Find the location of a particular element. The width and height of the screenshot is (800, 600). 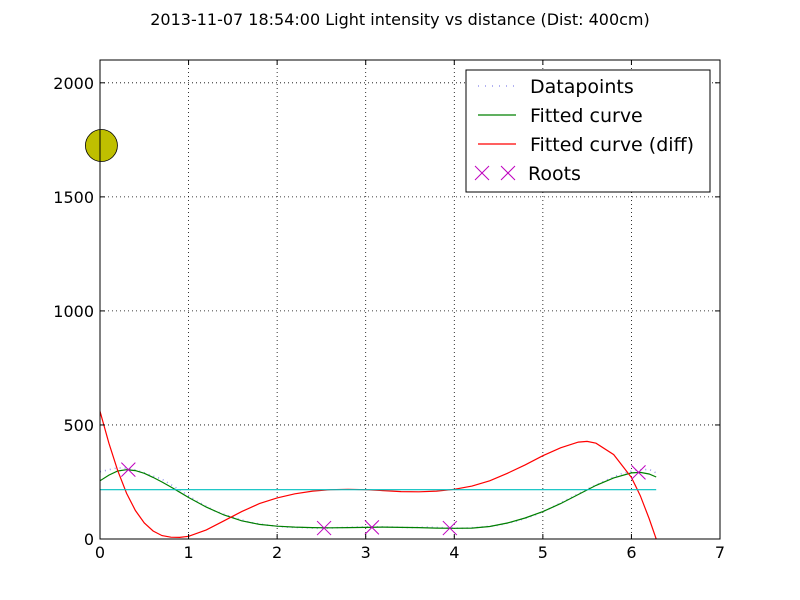

y-tick-label: 1500 is located at coordinates (73, 197).